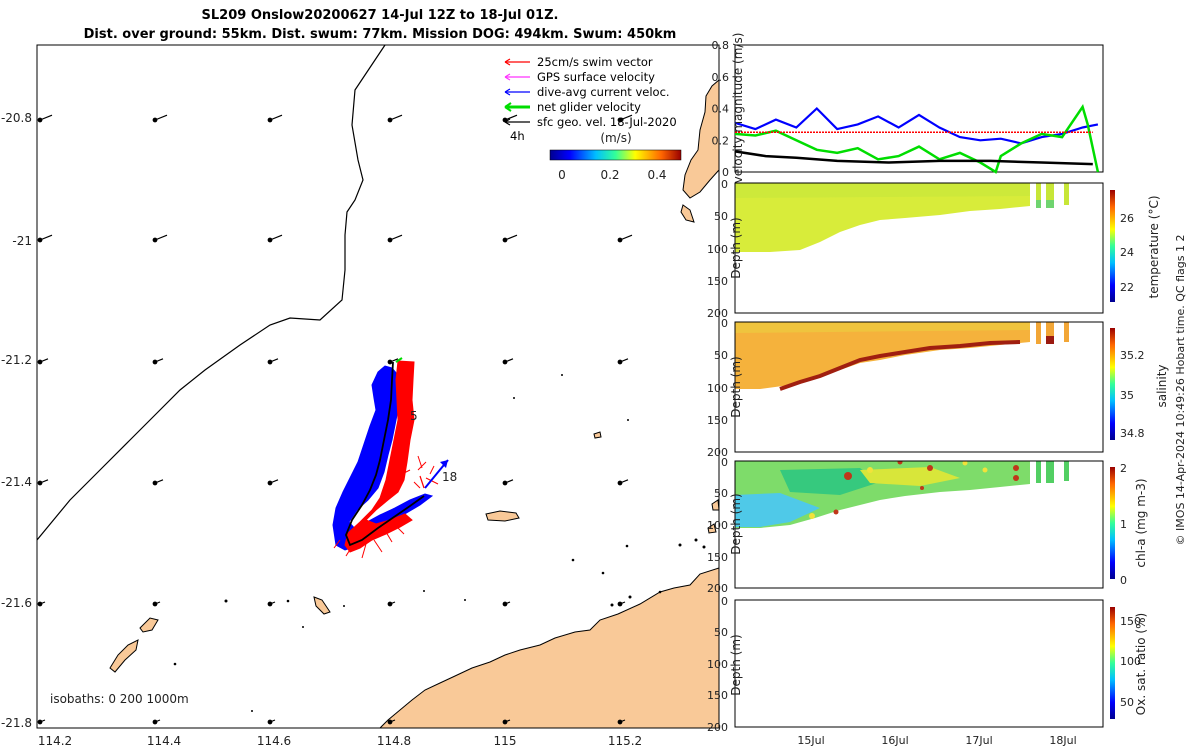  I want to click on svg-text: 15Jul, so click(810, 740).